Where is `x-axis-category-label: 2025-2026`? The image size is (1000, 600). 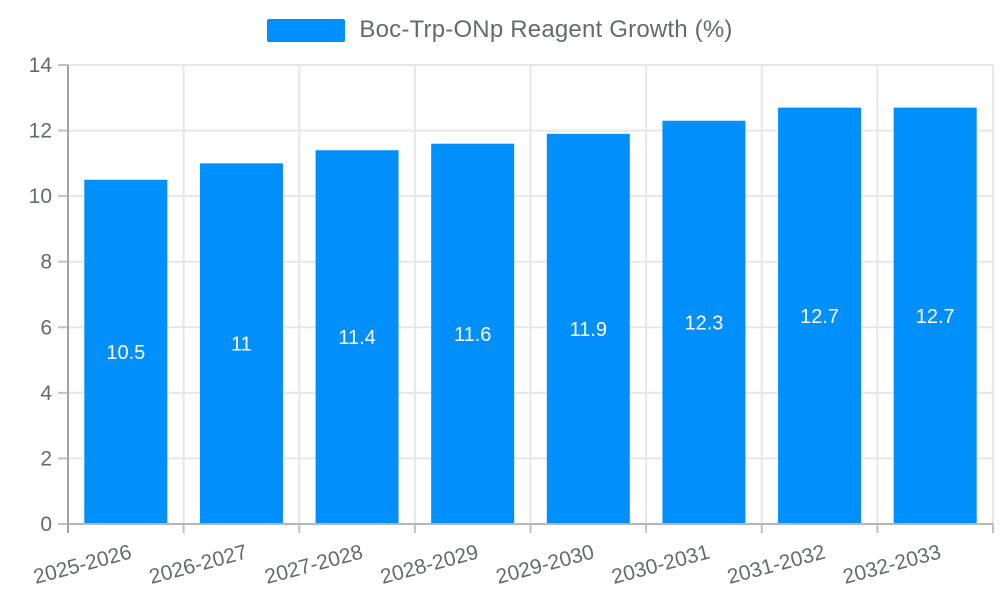 x-axis-category-label: 2025-2026 is located at coordinates (82, 565).